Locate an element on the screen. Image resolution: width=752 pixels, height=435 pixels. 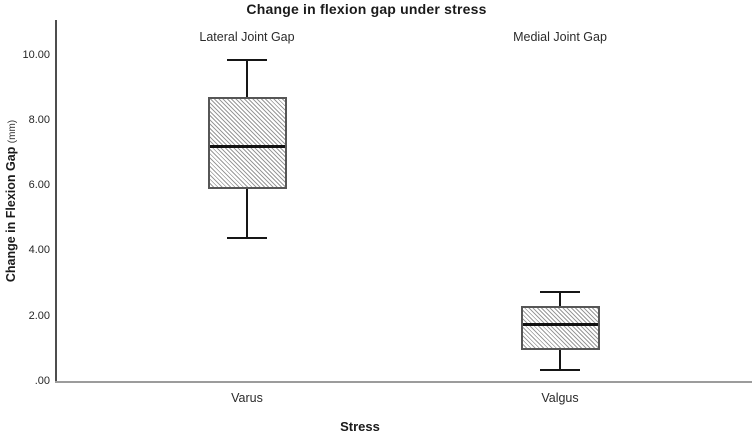
max-cap-valgus is located at coordinates (560, 291).